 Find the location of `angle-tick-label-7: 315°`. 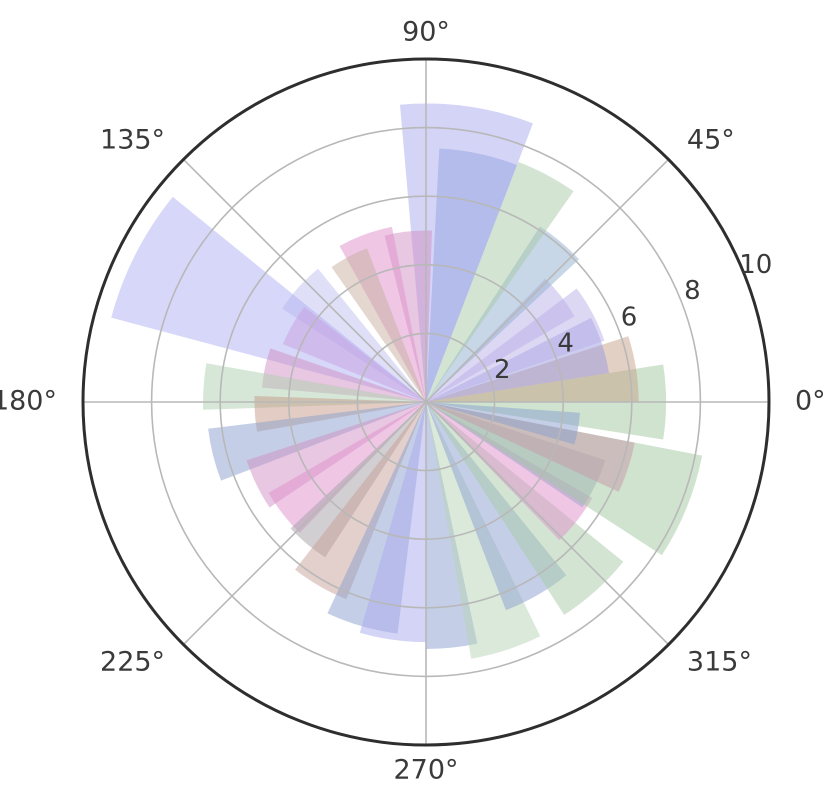

angle-tick-label-7: 315° is located at coordinates (719, 661).